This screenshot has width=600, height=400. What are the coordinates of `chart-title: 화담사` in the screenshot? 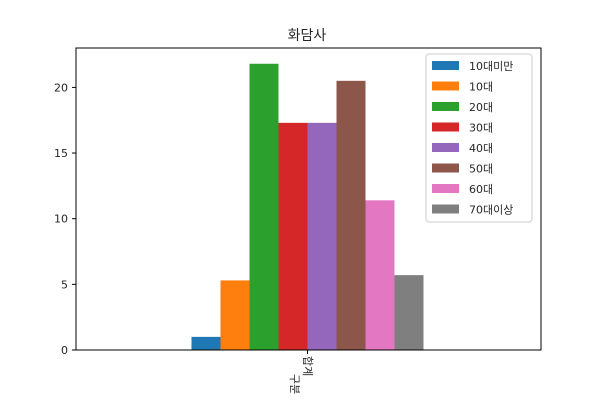 It's located at (307, 36).